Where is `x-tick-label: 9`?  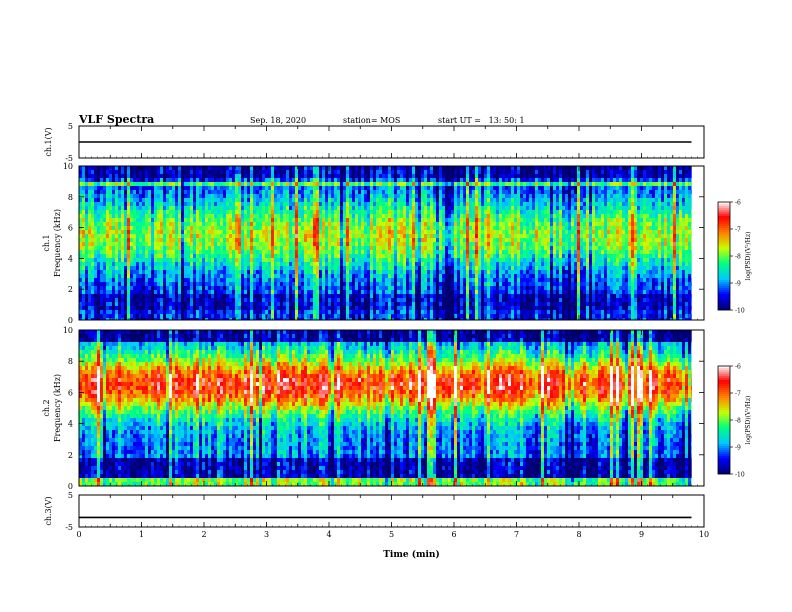 x-tick-label: 9 is located at coordinates (641, 534).